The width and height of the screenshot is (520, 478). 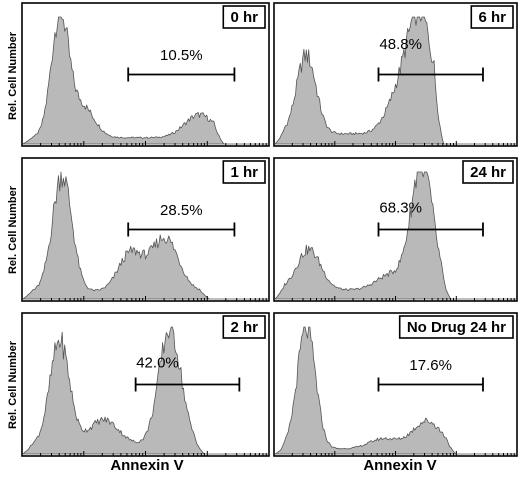 I want to click on panel-2: 28.5% 1 hr, so click(x=145, y=229).